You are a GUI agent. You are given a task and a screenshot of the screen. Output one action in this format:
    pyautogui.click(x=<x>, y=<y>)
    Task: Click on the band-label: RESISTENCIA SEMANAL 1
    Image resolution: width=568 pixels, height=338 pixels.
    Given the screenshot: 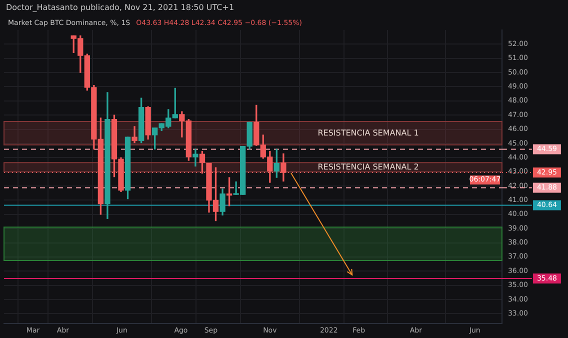 What is the action you would take?
    pyautogui.click(x=368, y=133)
    